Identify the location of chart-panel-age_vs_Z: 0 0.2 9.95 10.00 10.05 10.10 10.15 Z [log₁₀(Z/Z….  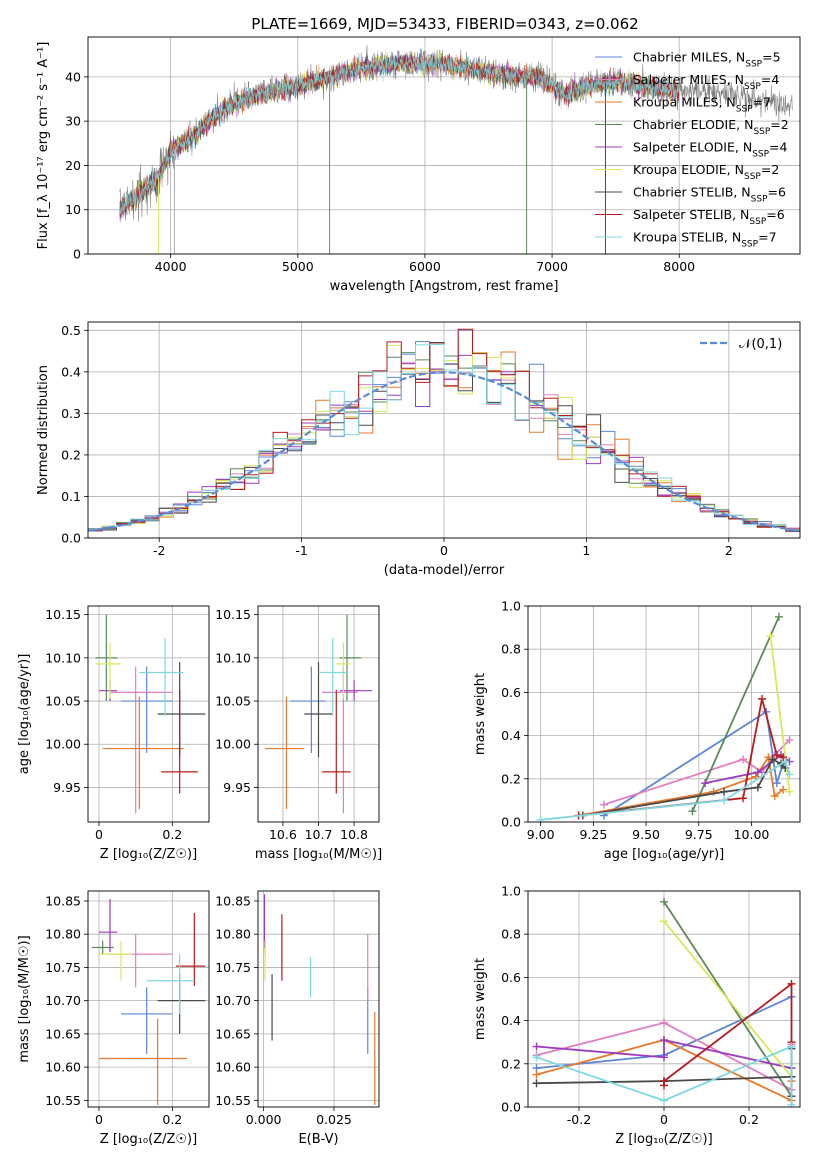
(113, 733).